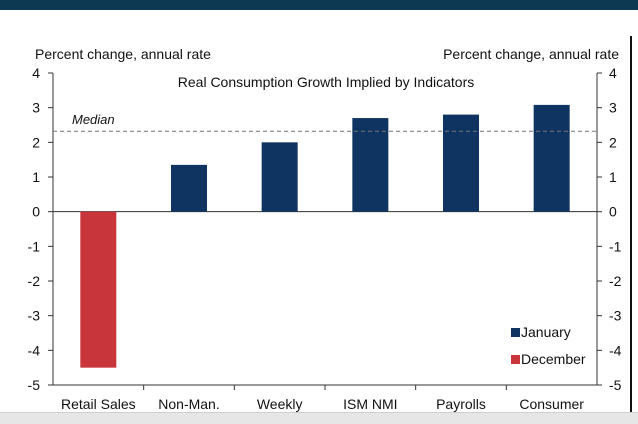 Image resolution: width=638 pixels, height=424 pixels. I want to click on bottom-bar, so click(319, 418).